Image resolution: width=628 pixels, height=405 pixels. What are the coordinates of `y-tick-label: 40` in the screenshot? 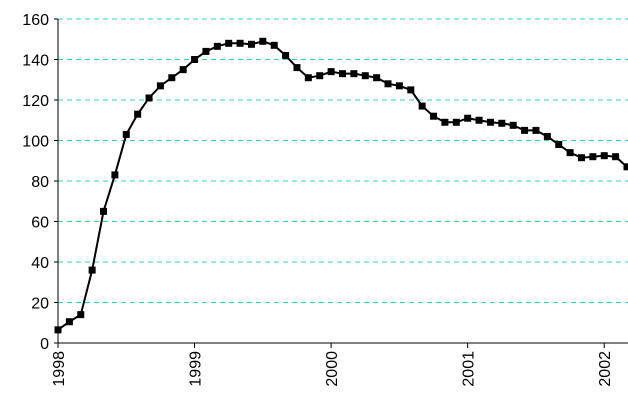 It's located at (40, 263).